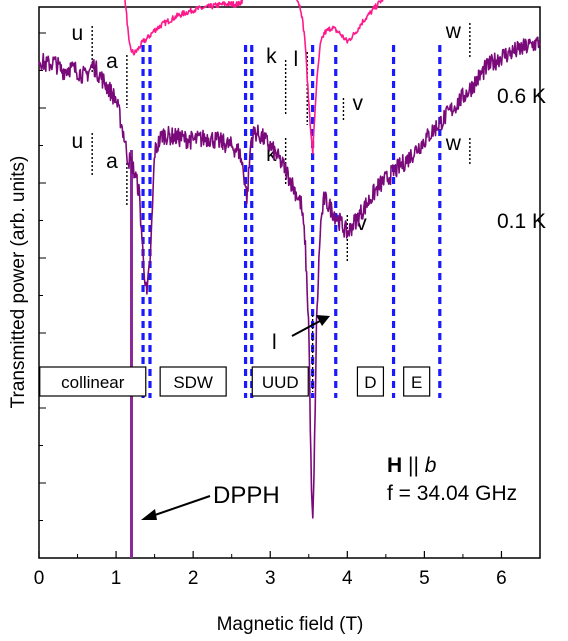 The width and height of the screenshot is (568, 641). I want to click on frequency-label: f = 34.04 GHz, so click(452, 493).